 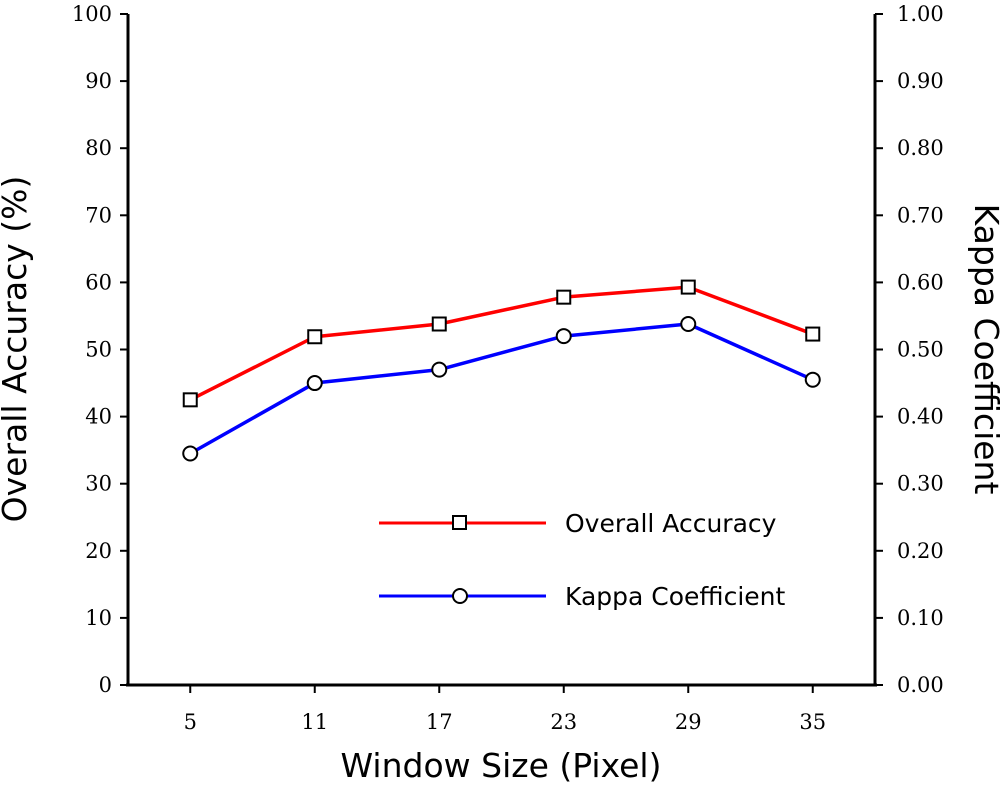 I want to click on left-y-ticks: 0 10 20 30 40 50 60 70 80 90 100, so click(x=100, y=349).